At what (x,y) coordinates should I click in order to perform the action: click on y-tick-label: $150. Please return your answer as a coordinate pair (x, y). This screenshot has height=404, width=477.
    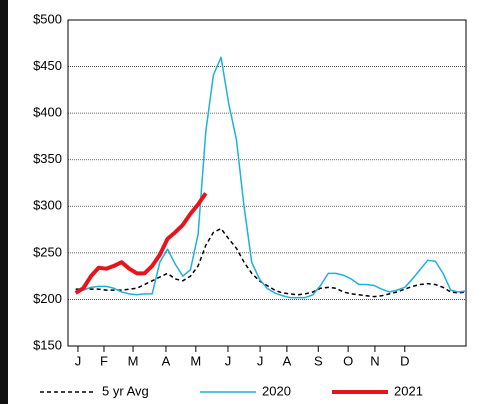
    Looking at the image, I should click on (47, 344).